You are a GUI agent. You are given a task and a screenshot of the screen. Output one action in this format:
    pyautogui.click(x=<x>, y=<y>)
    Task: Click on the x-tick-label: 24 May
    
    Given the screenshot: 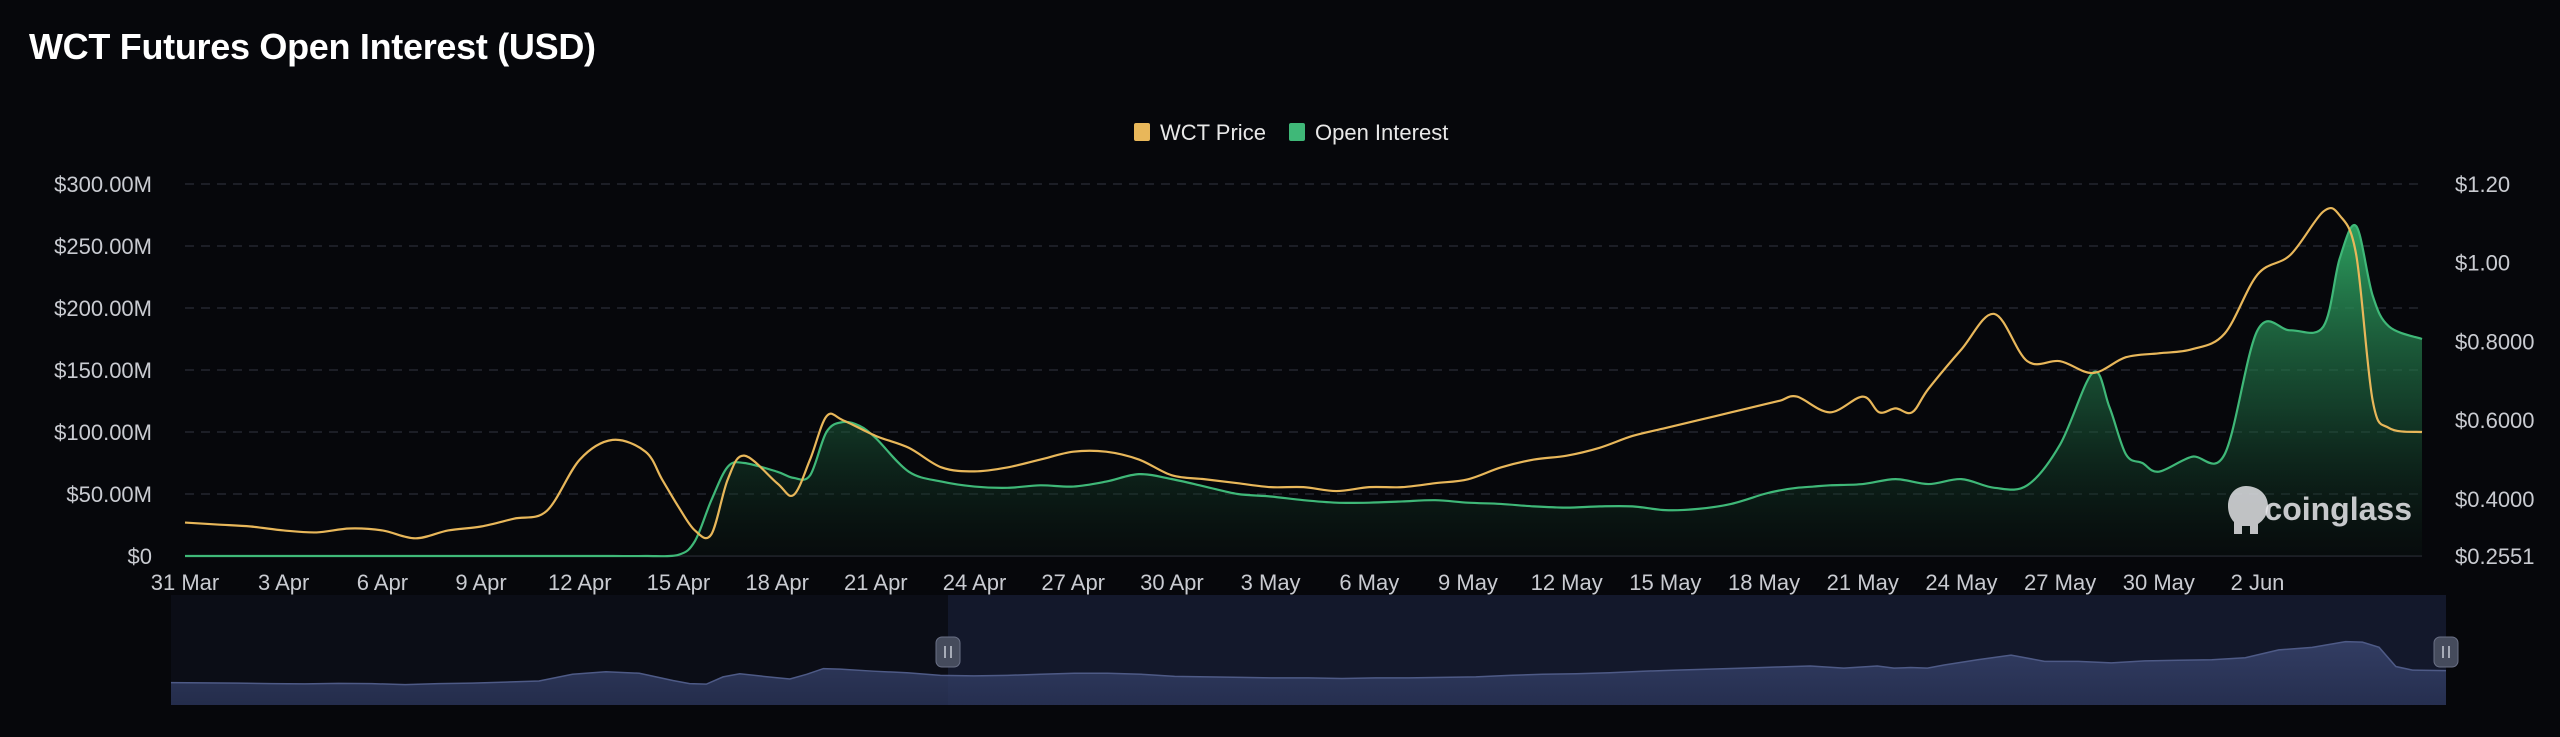 What is the action you would take?
    pyautogui.click(x=1961, y=582)
    